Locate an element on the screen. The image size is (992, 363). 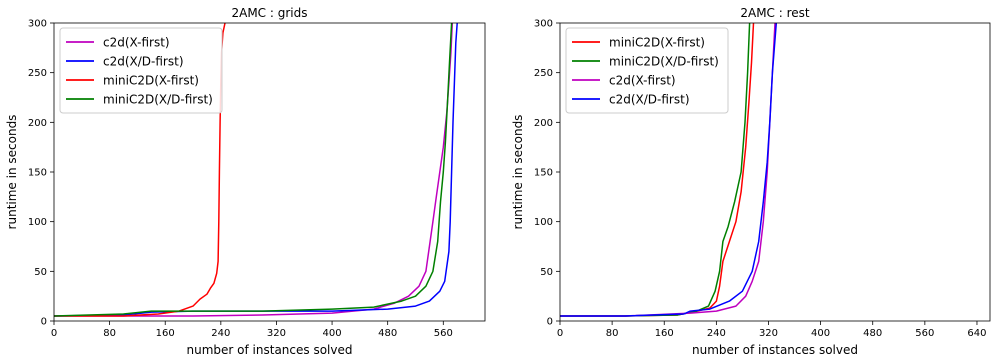
x-tick-label: 640 is located at coordinates (976, 333).